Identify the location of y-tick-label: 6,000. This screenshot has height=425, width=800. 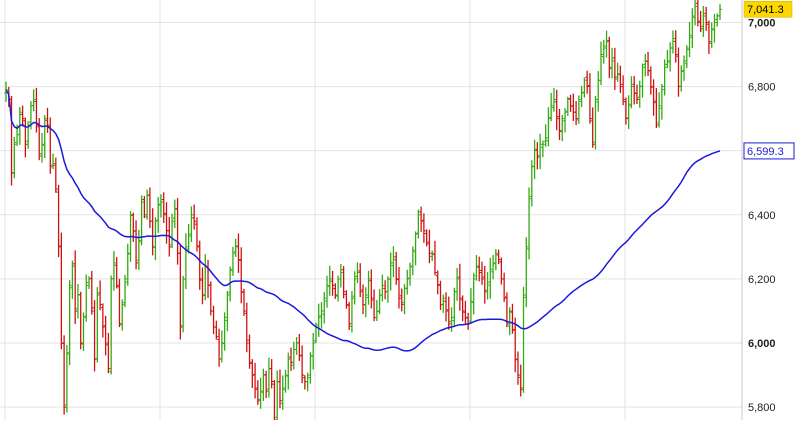
(762, 344).